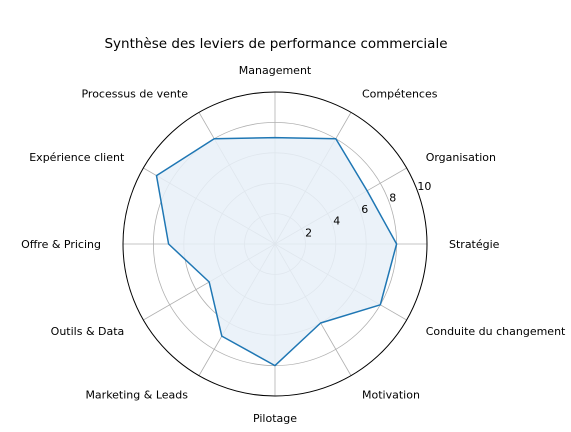  I want to click on category-label-12: Conduite du changement, so click(496, 331).